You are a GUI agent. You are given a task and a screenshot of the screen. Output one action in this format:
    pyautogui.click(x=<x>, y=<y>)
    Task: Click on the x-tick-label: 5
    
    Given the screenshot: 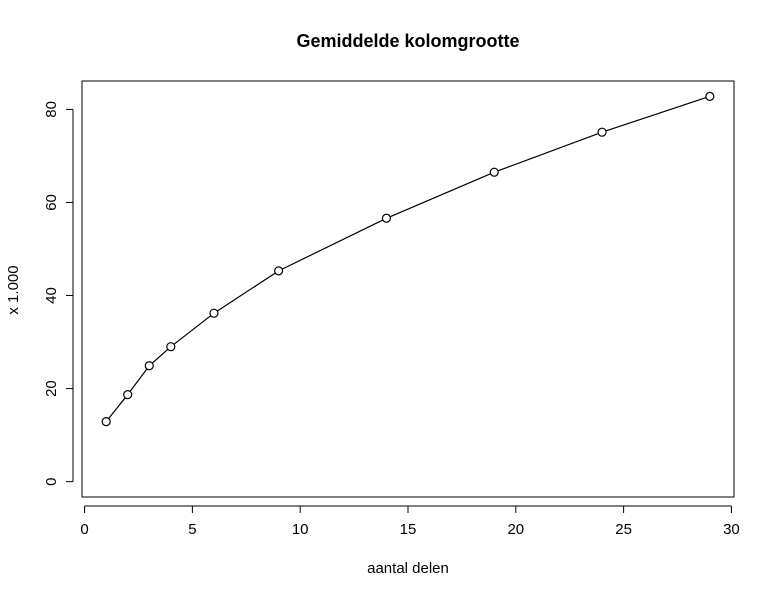 What is the action you would take?
    pyautogui.click(x=192, y=529)
    